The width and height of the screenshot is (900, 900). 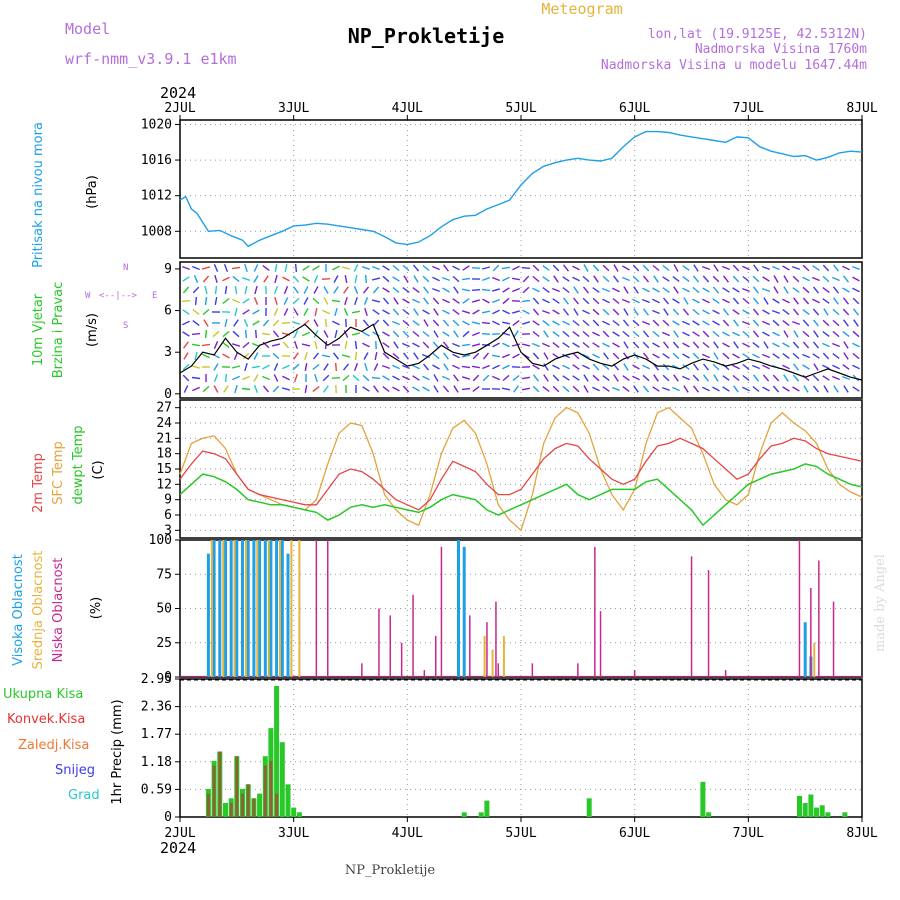 I want to click on label-pressure: Pritisak na nivou mora, so click(x=38, y=195).